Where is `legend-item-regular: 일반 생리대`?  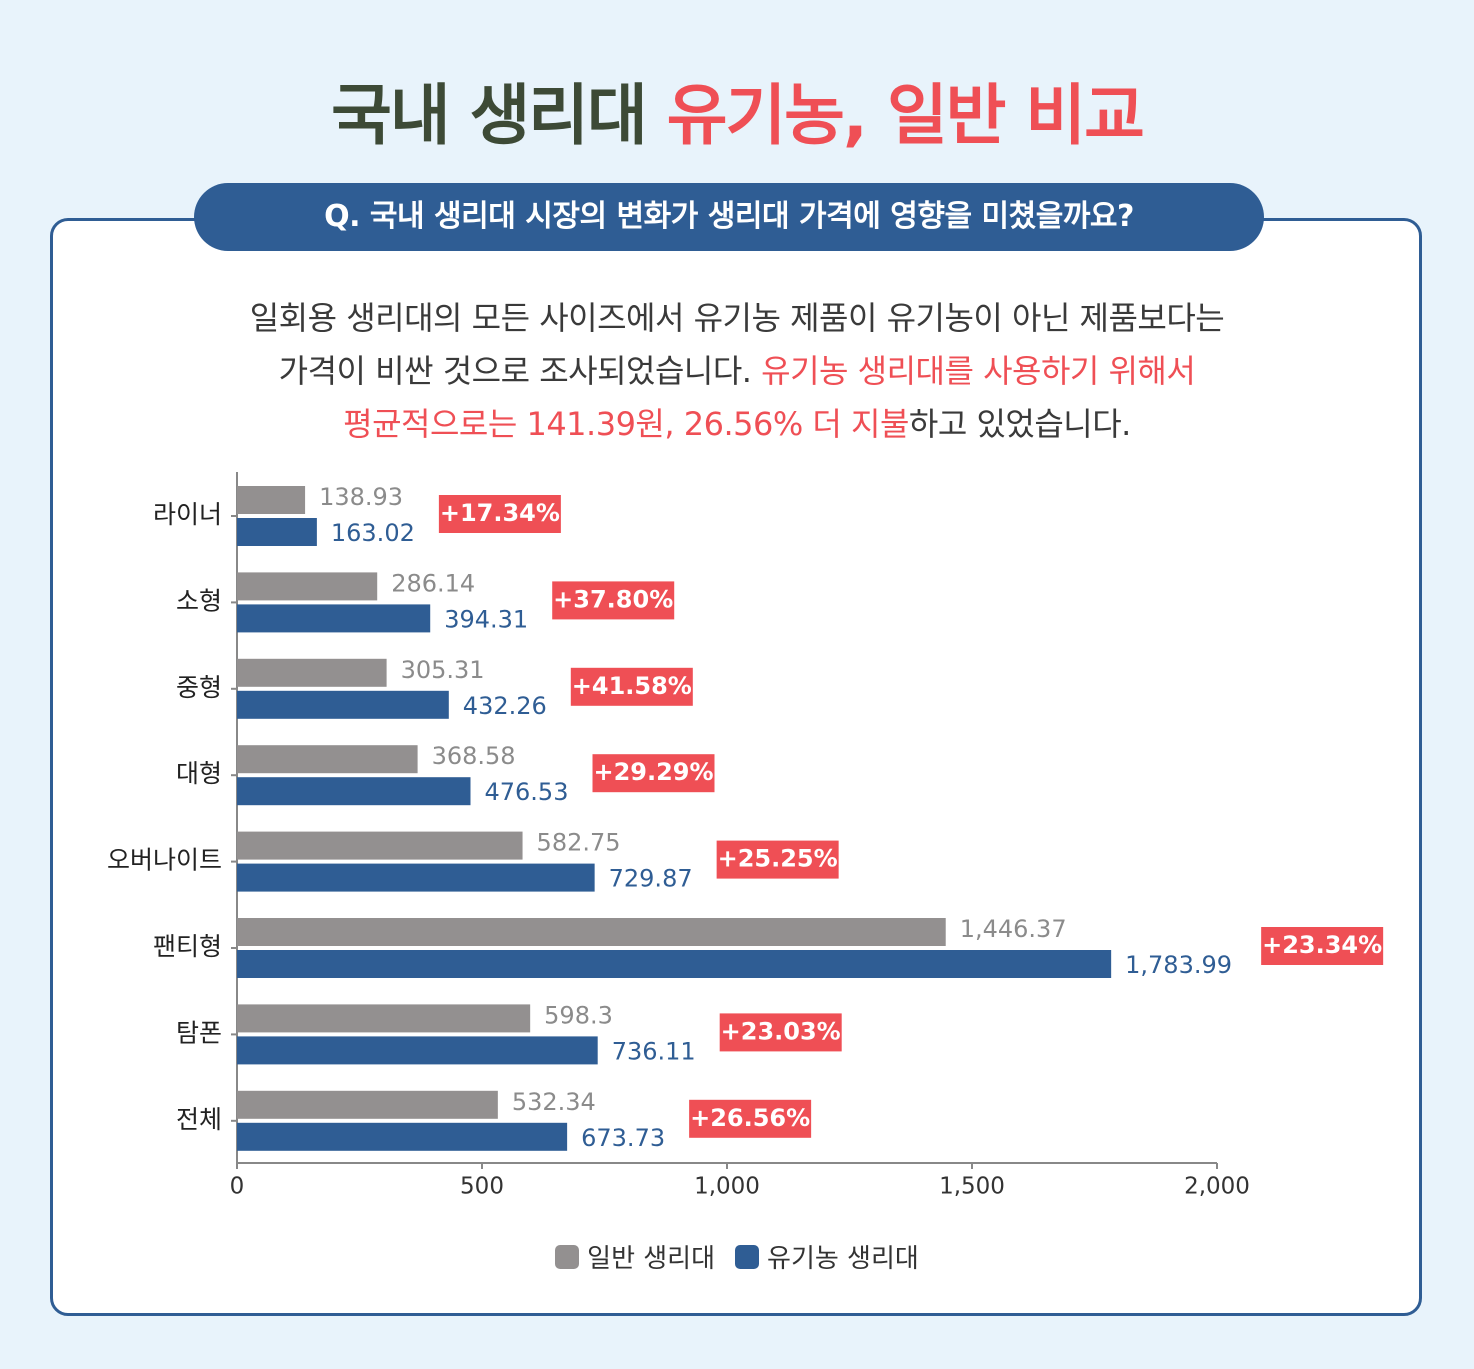 legend-item-regular: 일반 생리대 is located at coordinates (635, 1256).